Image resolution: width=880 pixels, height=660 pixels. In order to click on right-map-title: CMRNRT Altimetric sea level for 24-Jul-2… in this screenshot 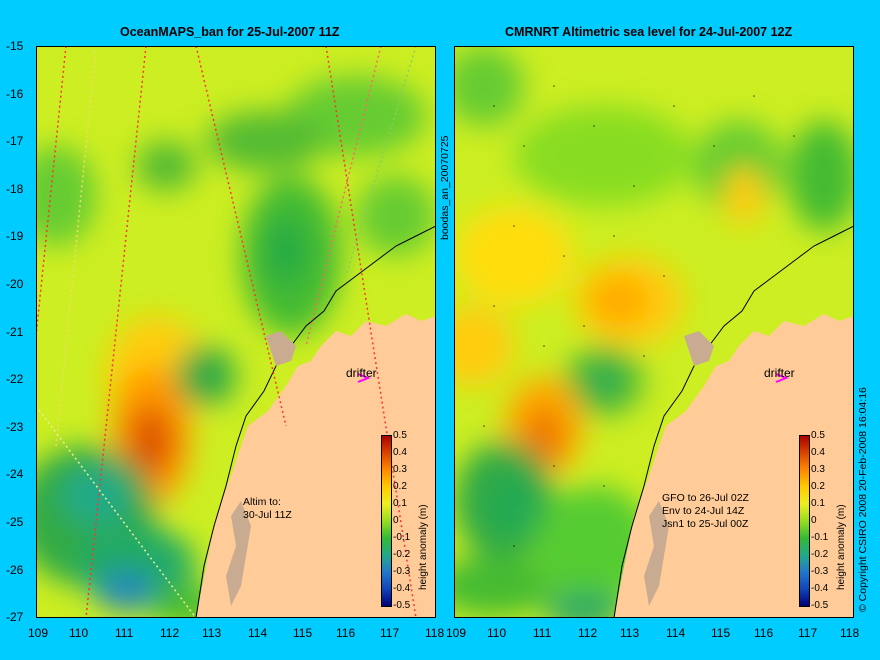, I will do `click(649, 32)`.